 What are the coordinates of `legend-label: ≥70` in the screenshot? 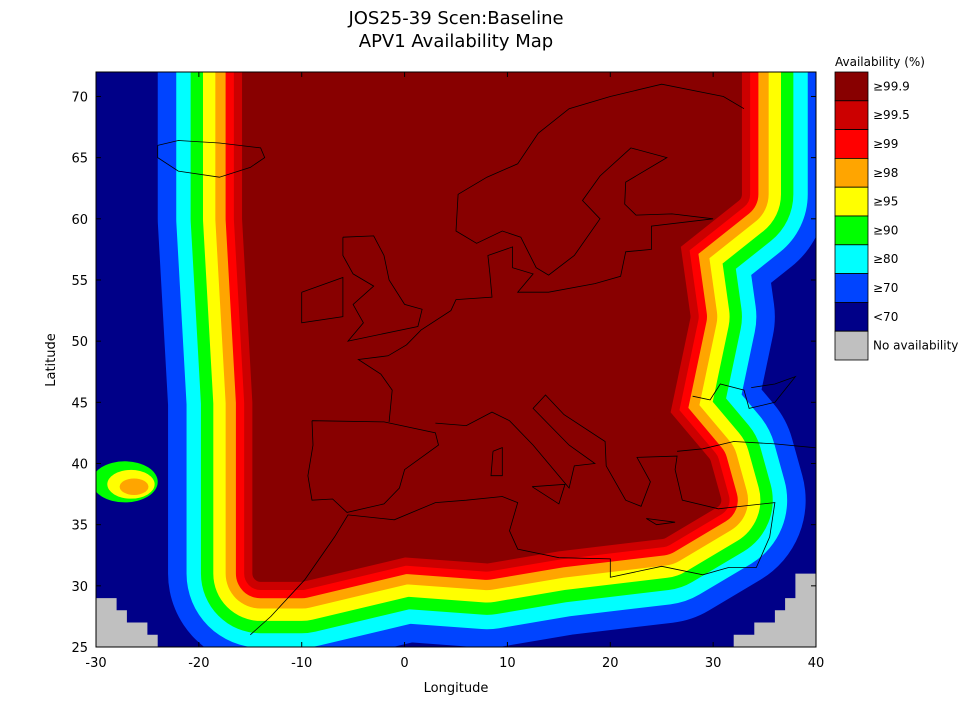 It's located at (885, 288).